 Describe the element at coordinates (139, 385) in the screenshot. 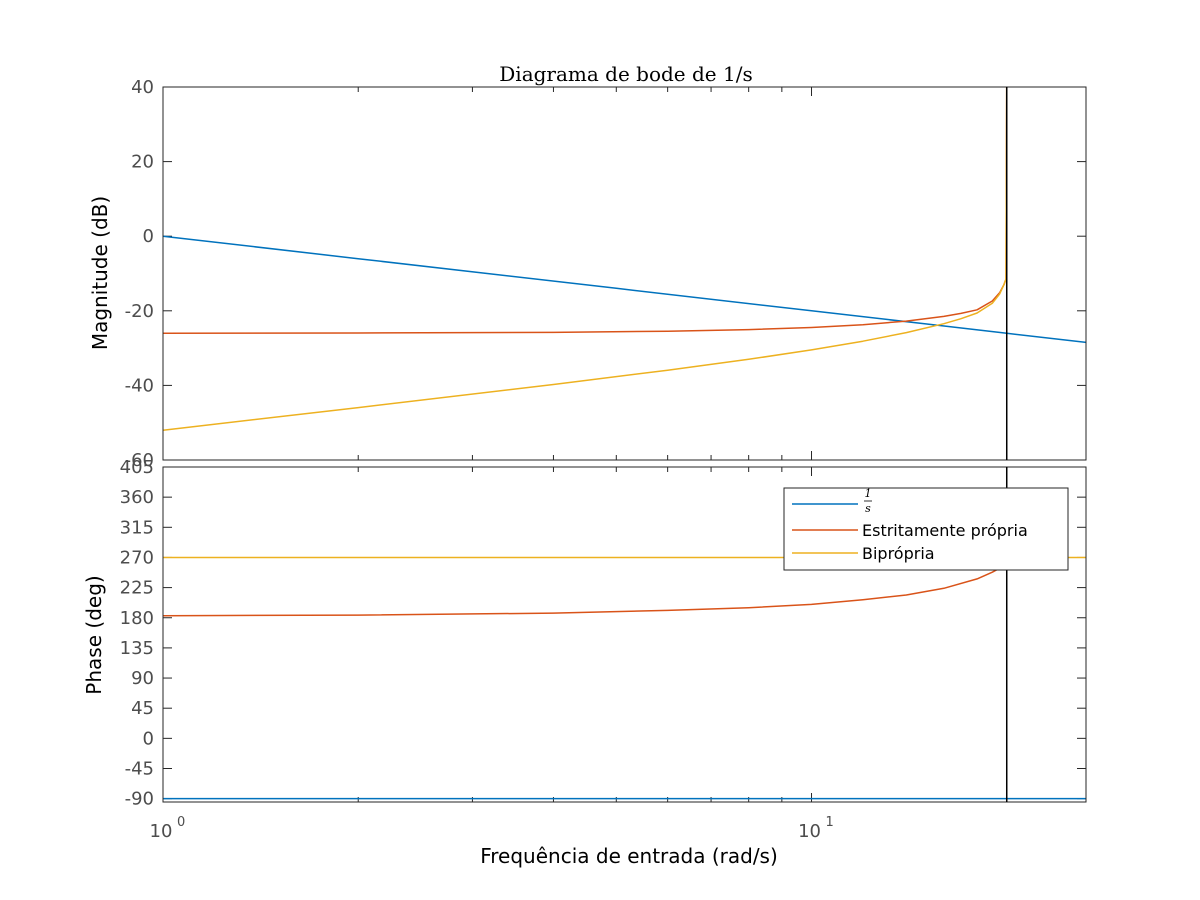

I see `y-tick-label: -40` at that location.